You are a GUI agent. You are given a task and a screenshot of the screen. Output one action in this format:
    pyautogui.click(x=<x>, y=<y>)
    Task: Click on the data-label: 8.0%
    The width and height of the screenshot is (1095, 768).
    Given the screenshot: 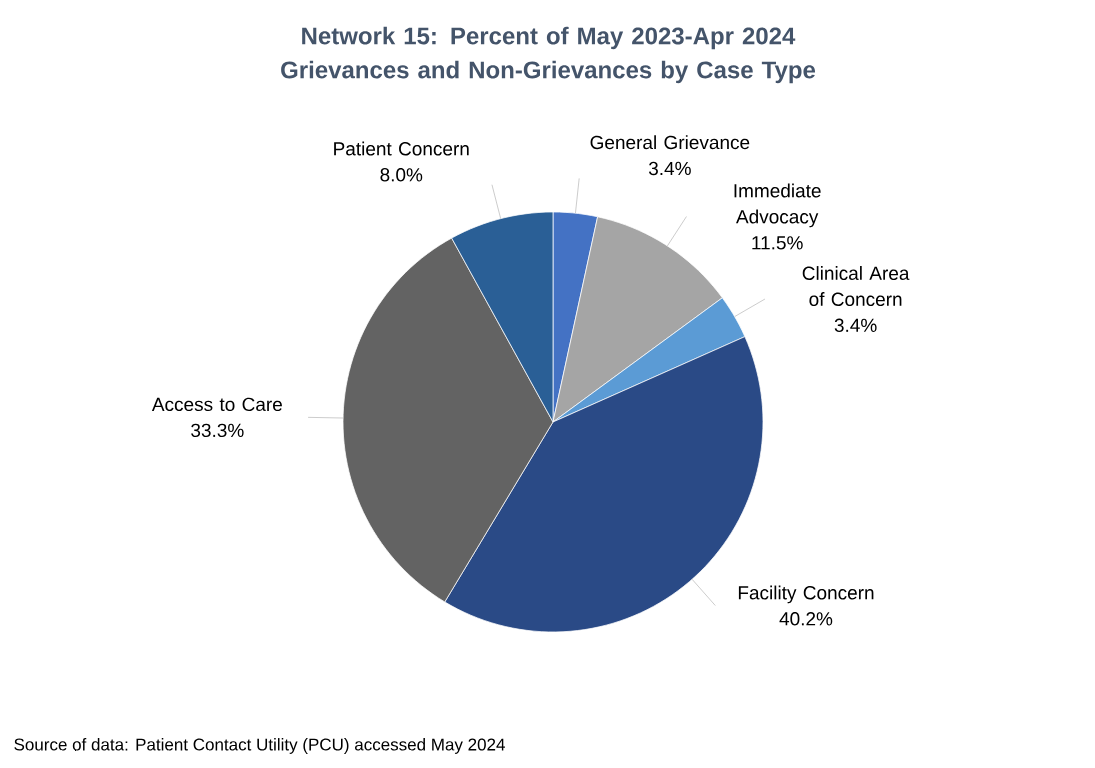 What is the action you would take?
    pyautogui.click(x=401, y=175)
    